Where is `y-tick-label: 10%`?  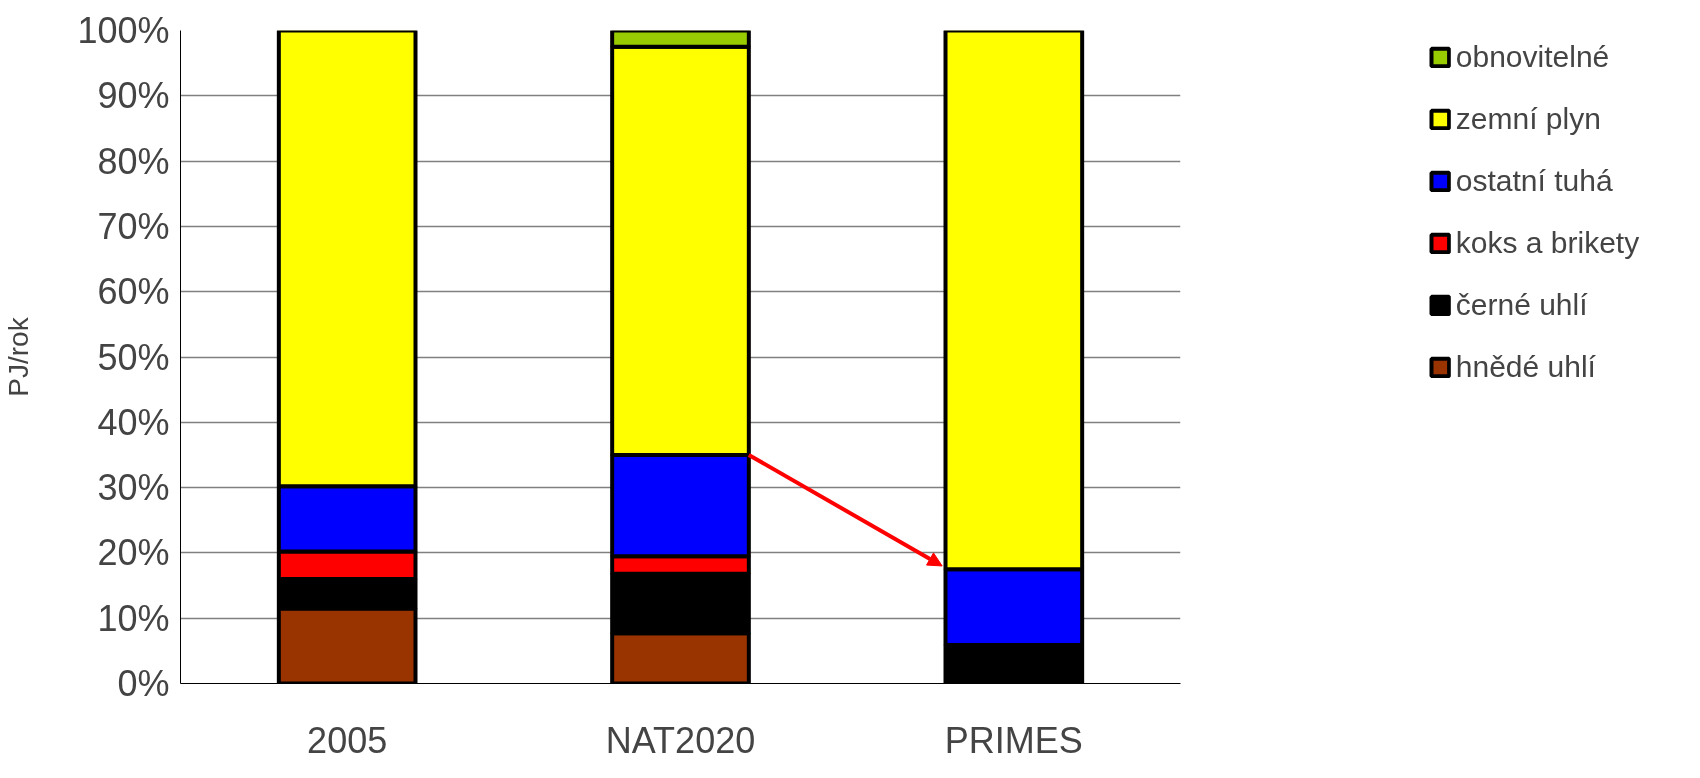 y-tick-label: 10% is located at coordinates (133, 618).